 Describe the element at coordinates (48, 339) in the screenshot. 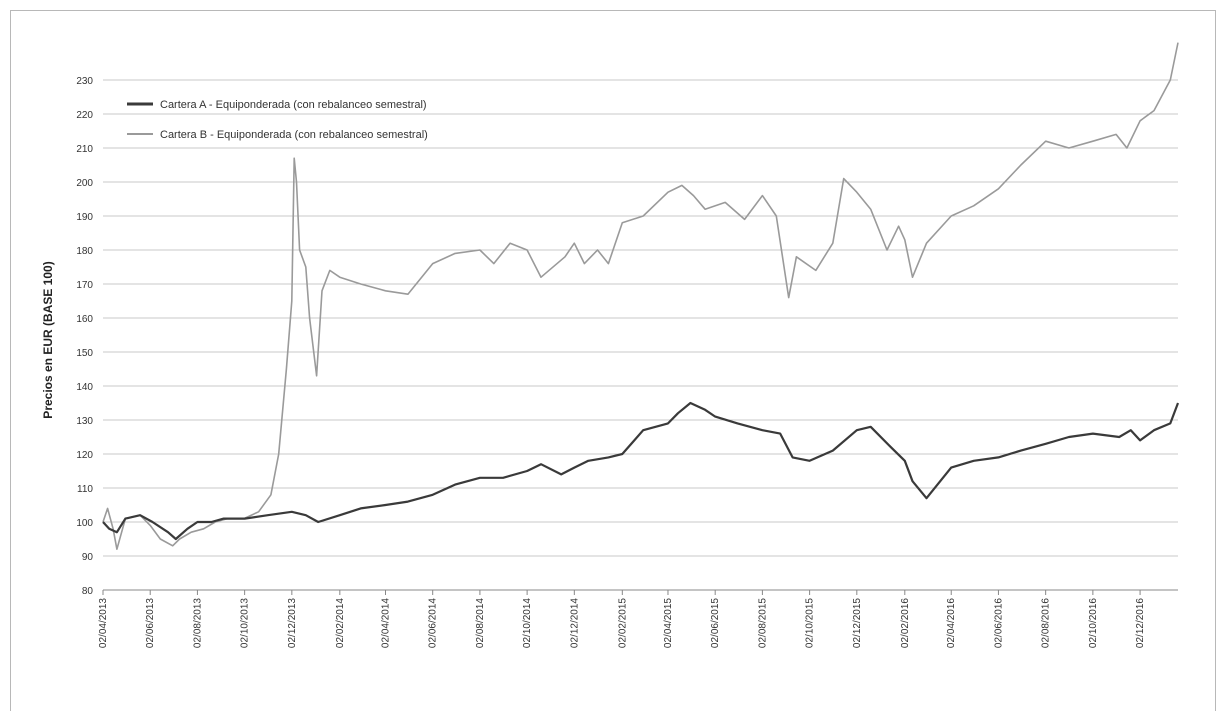

I see `y-axis-title: Precios en EUR (BASE 100)` at that location.